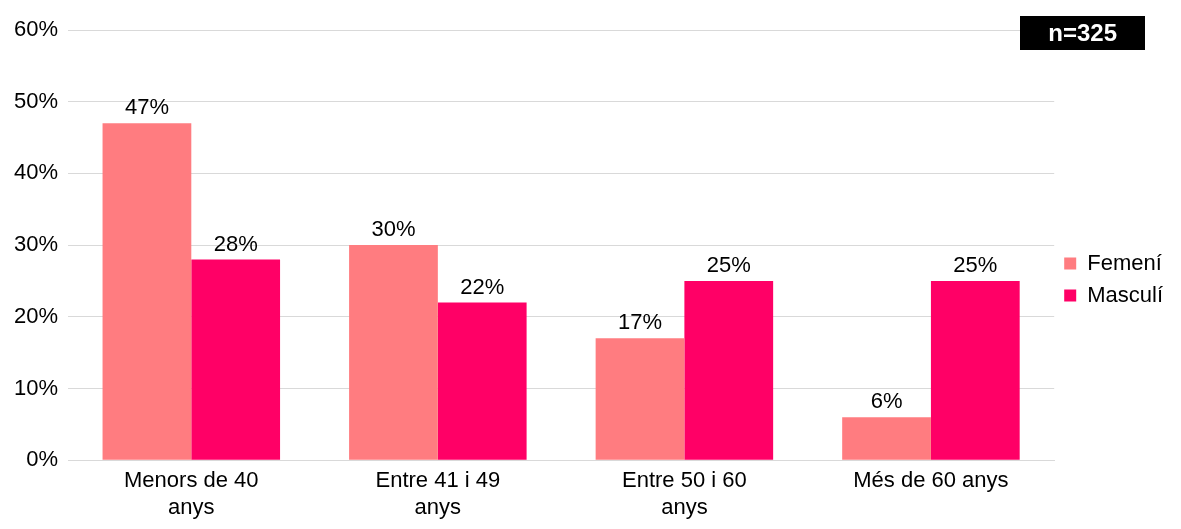 This screenshot has height=529, width=1181. I want to click on annotation: n=325, so click(1082, 33).